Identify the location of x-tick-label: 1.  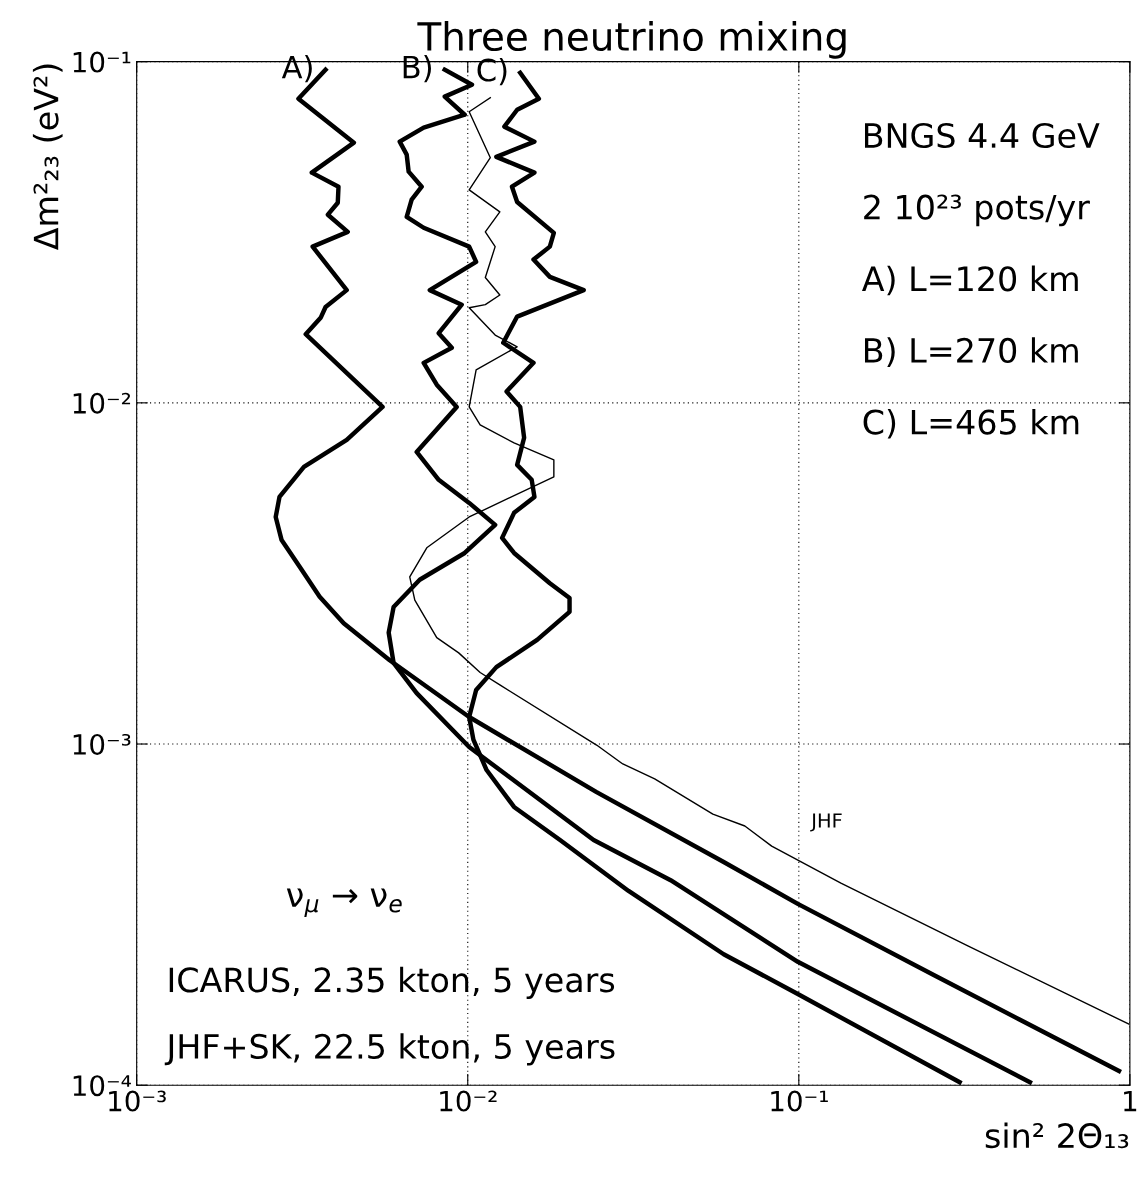
(1130, 1101).